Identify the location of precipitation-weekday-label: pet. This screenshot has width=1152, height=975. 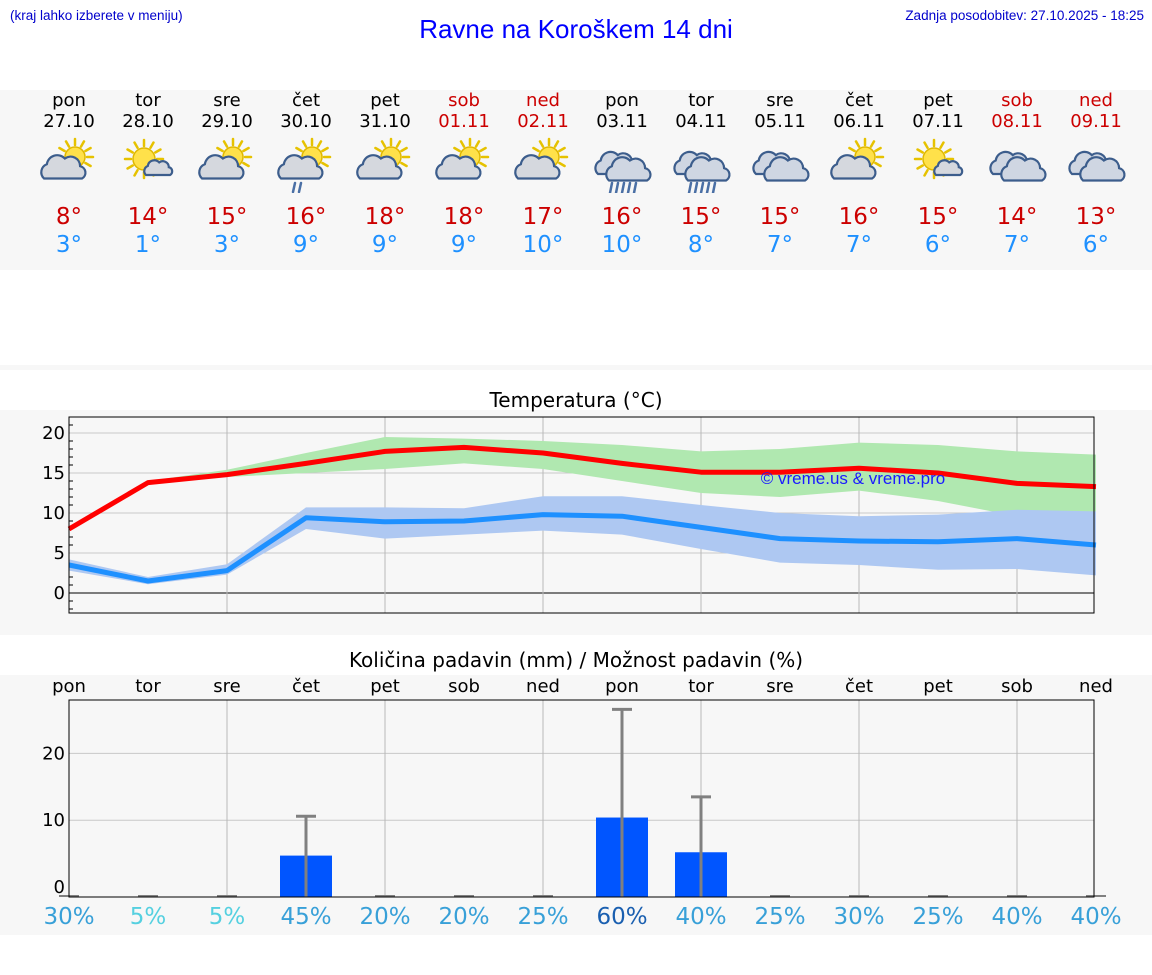
(385, 686).